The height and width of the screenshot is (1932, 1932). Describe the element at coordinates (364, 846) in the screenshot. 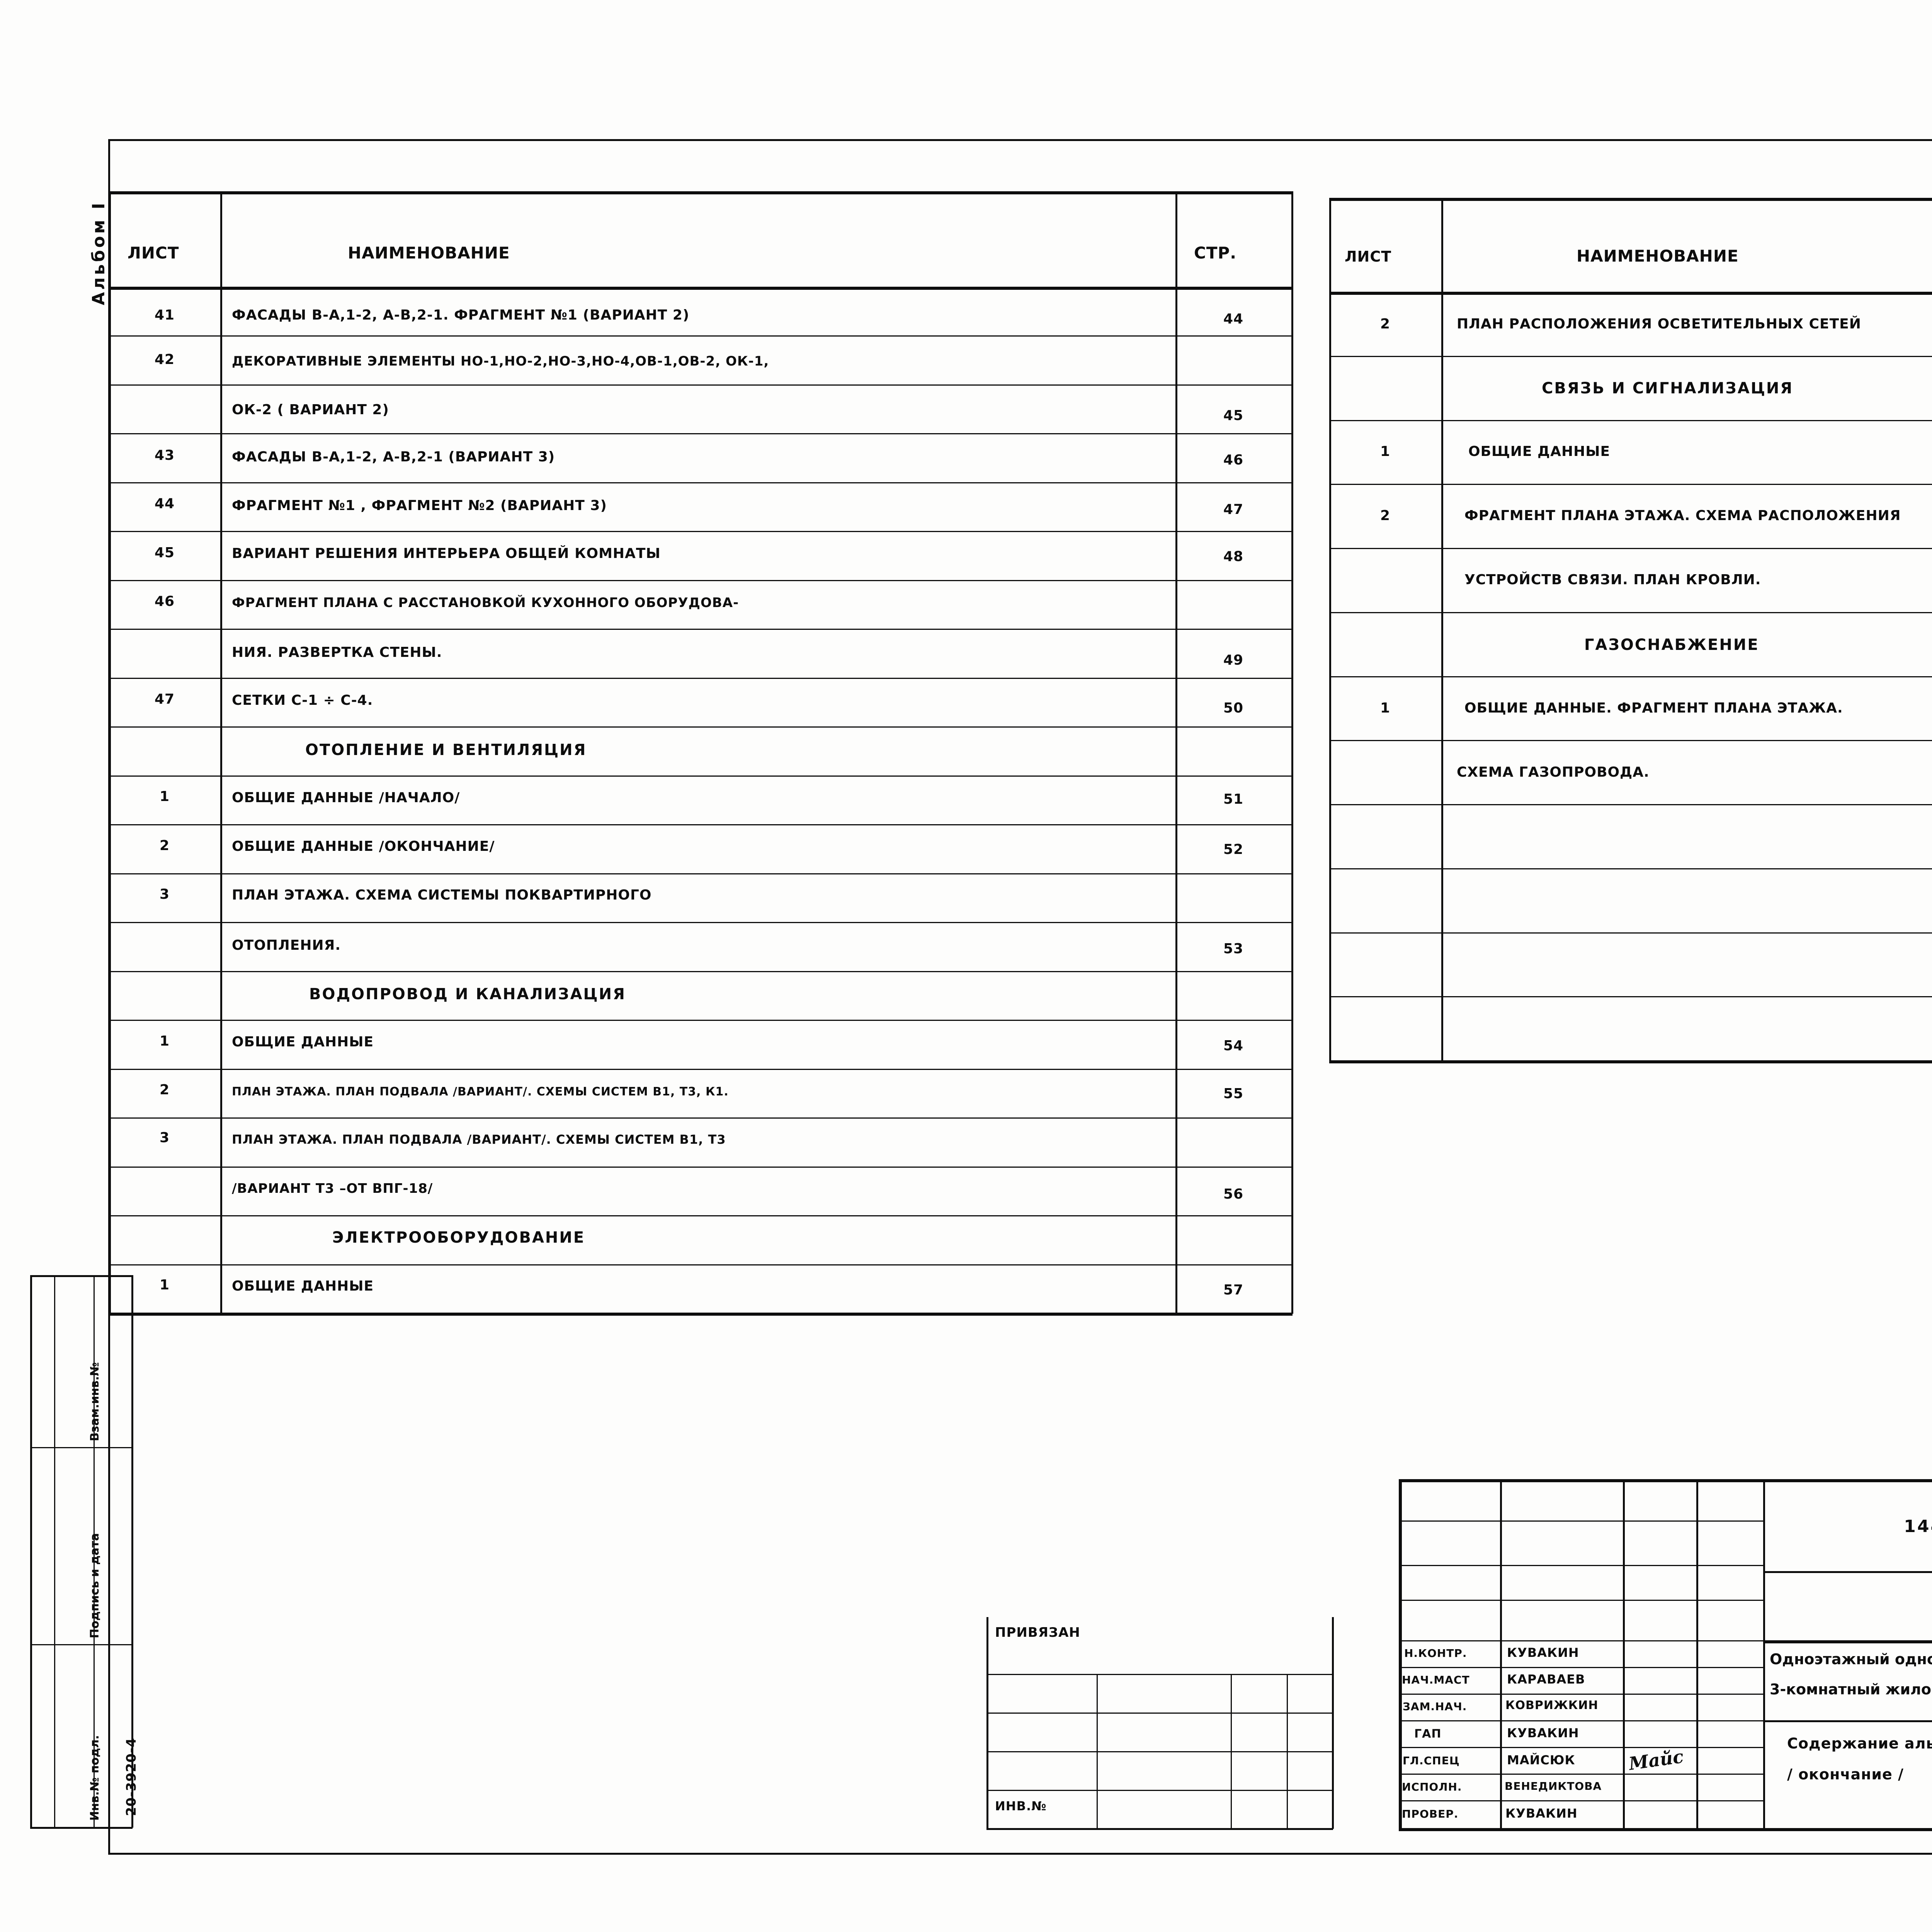

I see `table-row: ОБЩИЕ ДАННЫЕ /ОКОНЧАНИЕ/` at that location.